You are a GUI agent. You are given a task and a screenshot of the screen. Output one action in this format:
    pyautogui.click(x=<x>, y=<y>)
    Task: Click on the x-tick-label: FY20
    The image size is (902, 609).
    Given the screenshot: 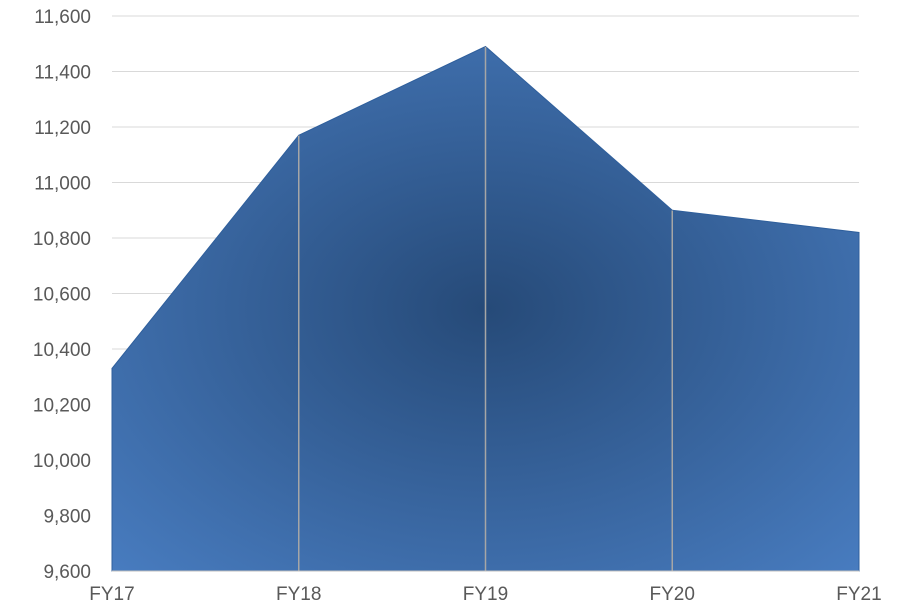 What is the action you would take?
    pyautogui.click(x=672, y=594)
    